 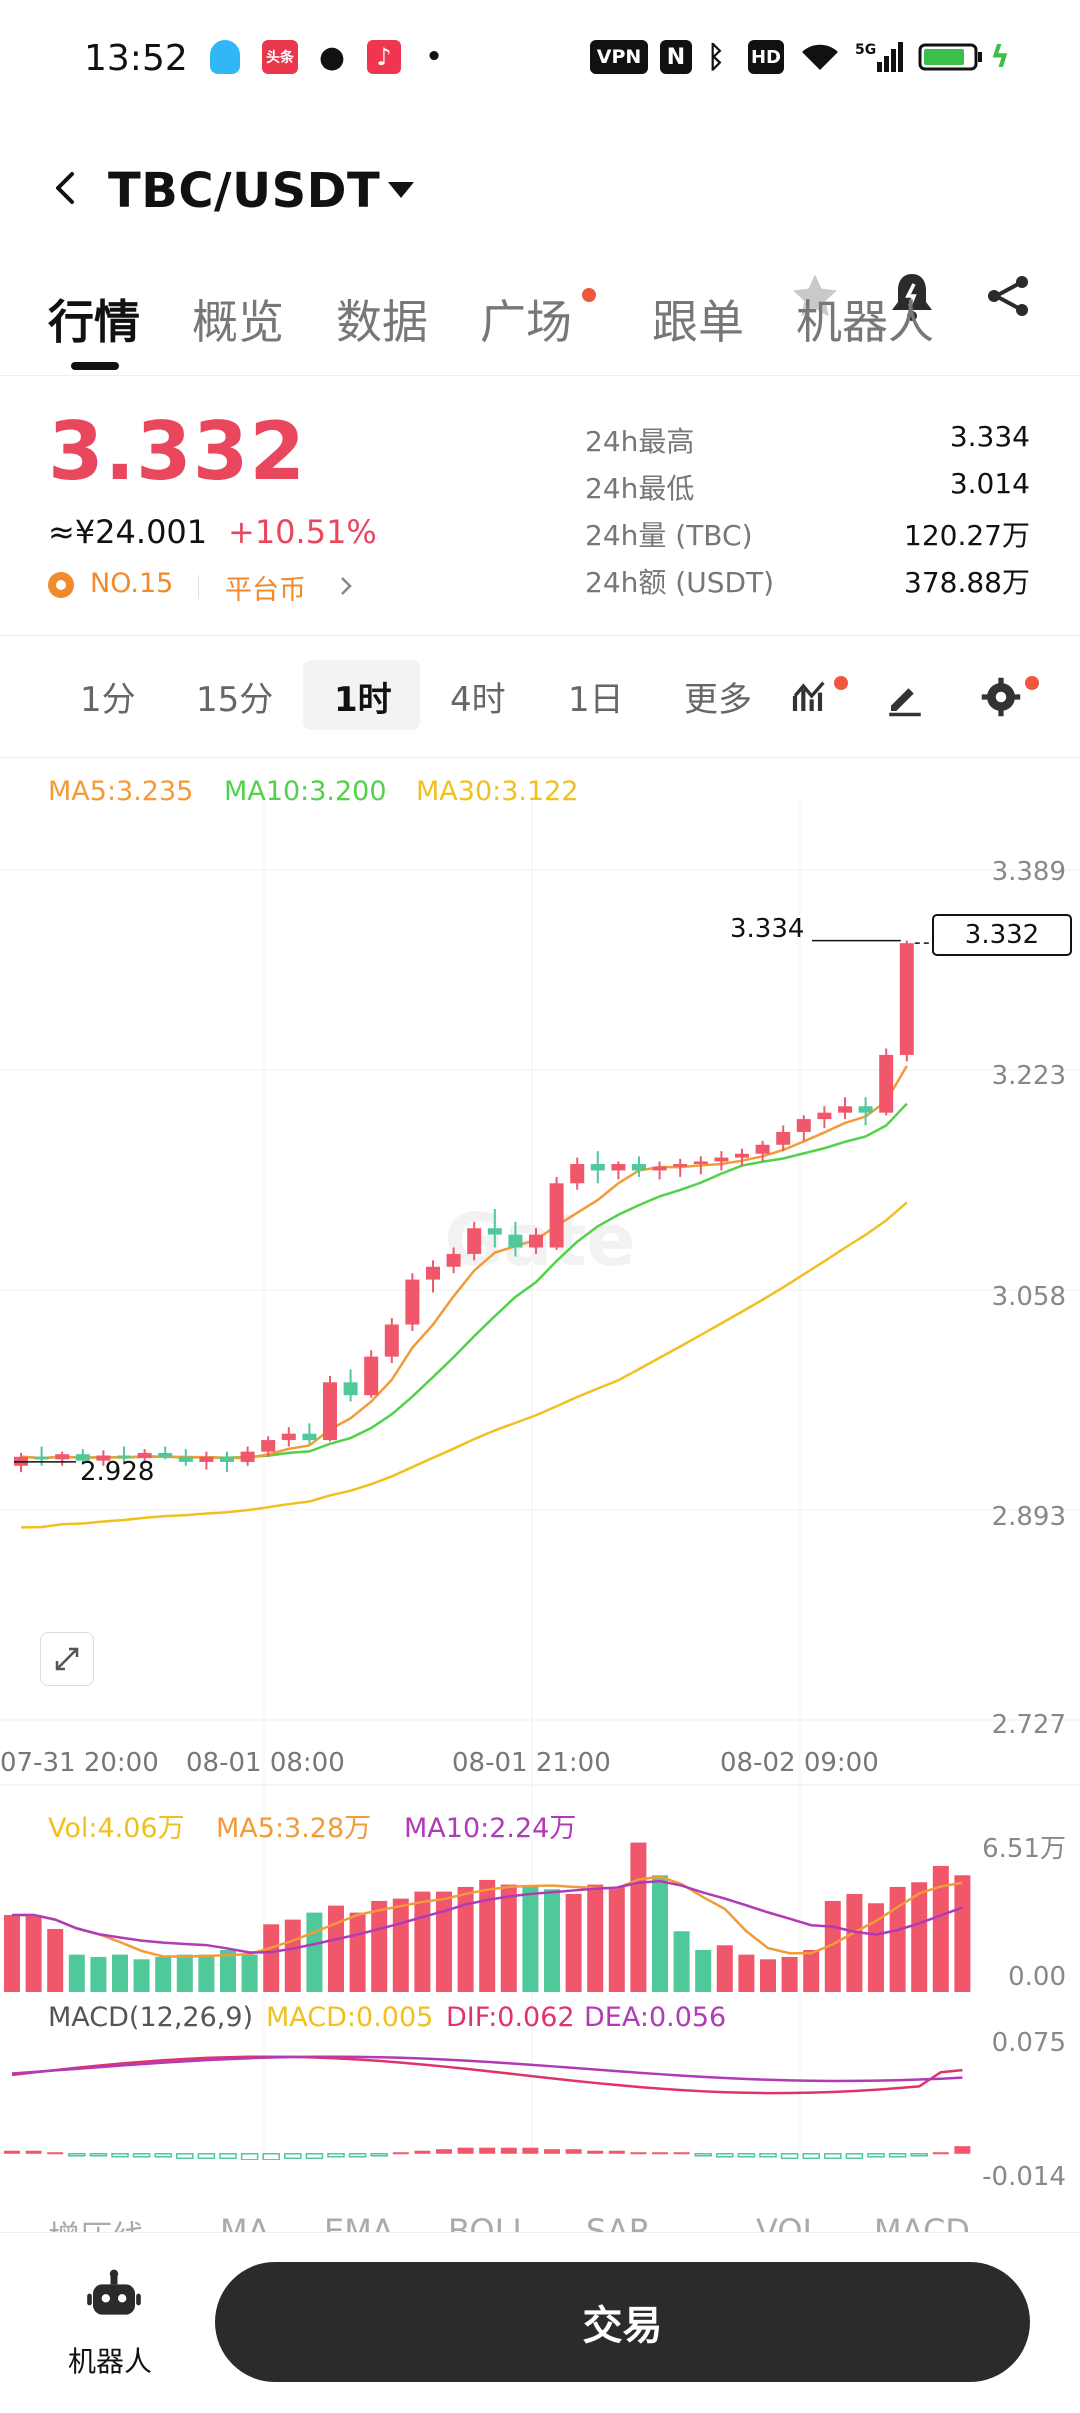 What do you see at coordinates (117, 1472) in the screenshot?
I see `low-price-label: 2.928` at bounding box center [117, 1472].